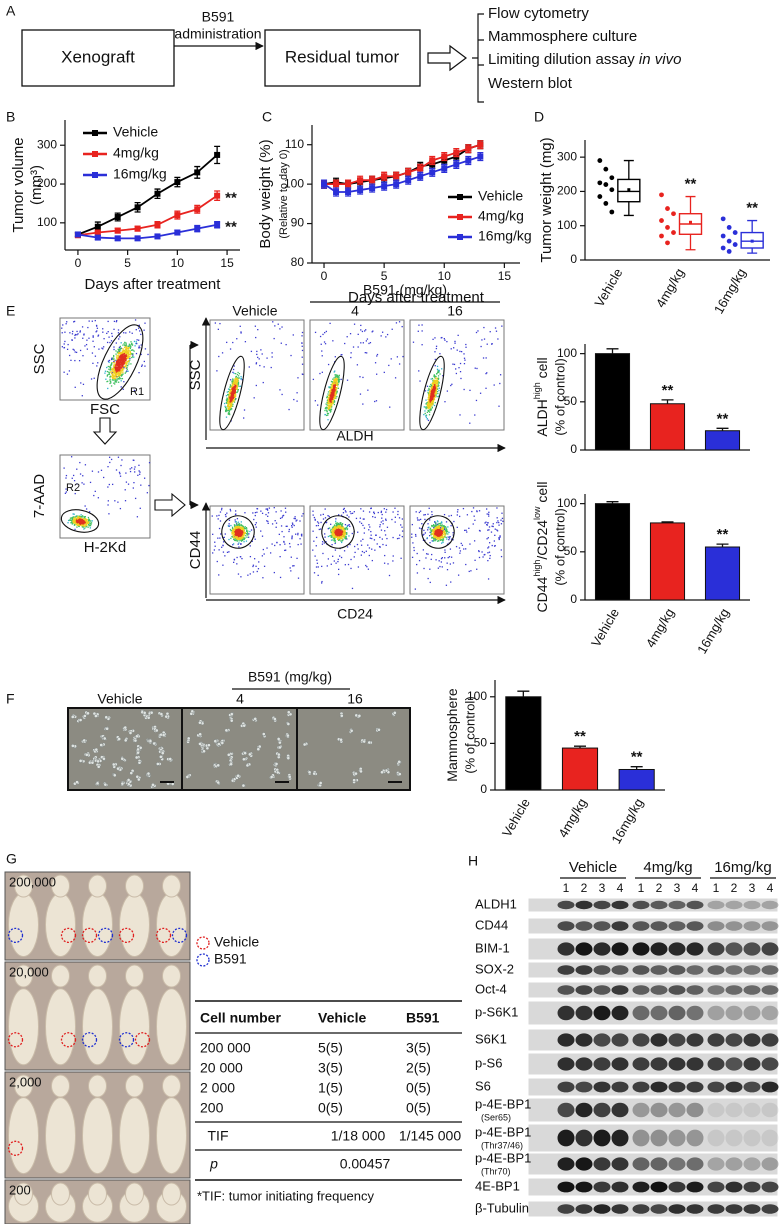 Image resolution: width=783 pixels, height=1224 pixels. What do you see at coordinates (667, 242) in the screenshot?
I see `data-point` at bounding box center [667, 242].